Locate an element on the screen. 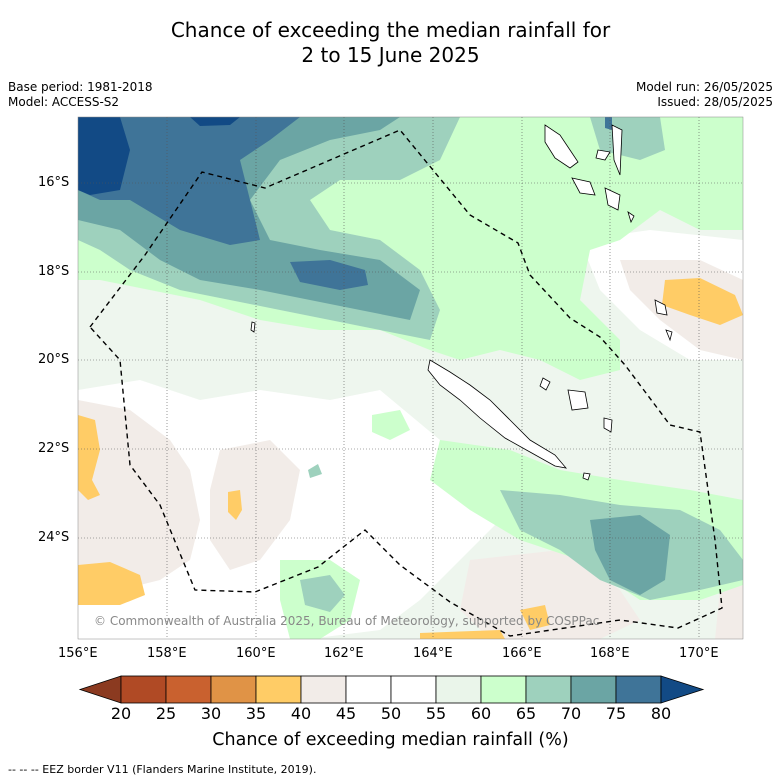 This screenshot has width=781, height=781. colorbar is located at coordinates (391, 689).